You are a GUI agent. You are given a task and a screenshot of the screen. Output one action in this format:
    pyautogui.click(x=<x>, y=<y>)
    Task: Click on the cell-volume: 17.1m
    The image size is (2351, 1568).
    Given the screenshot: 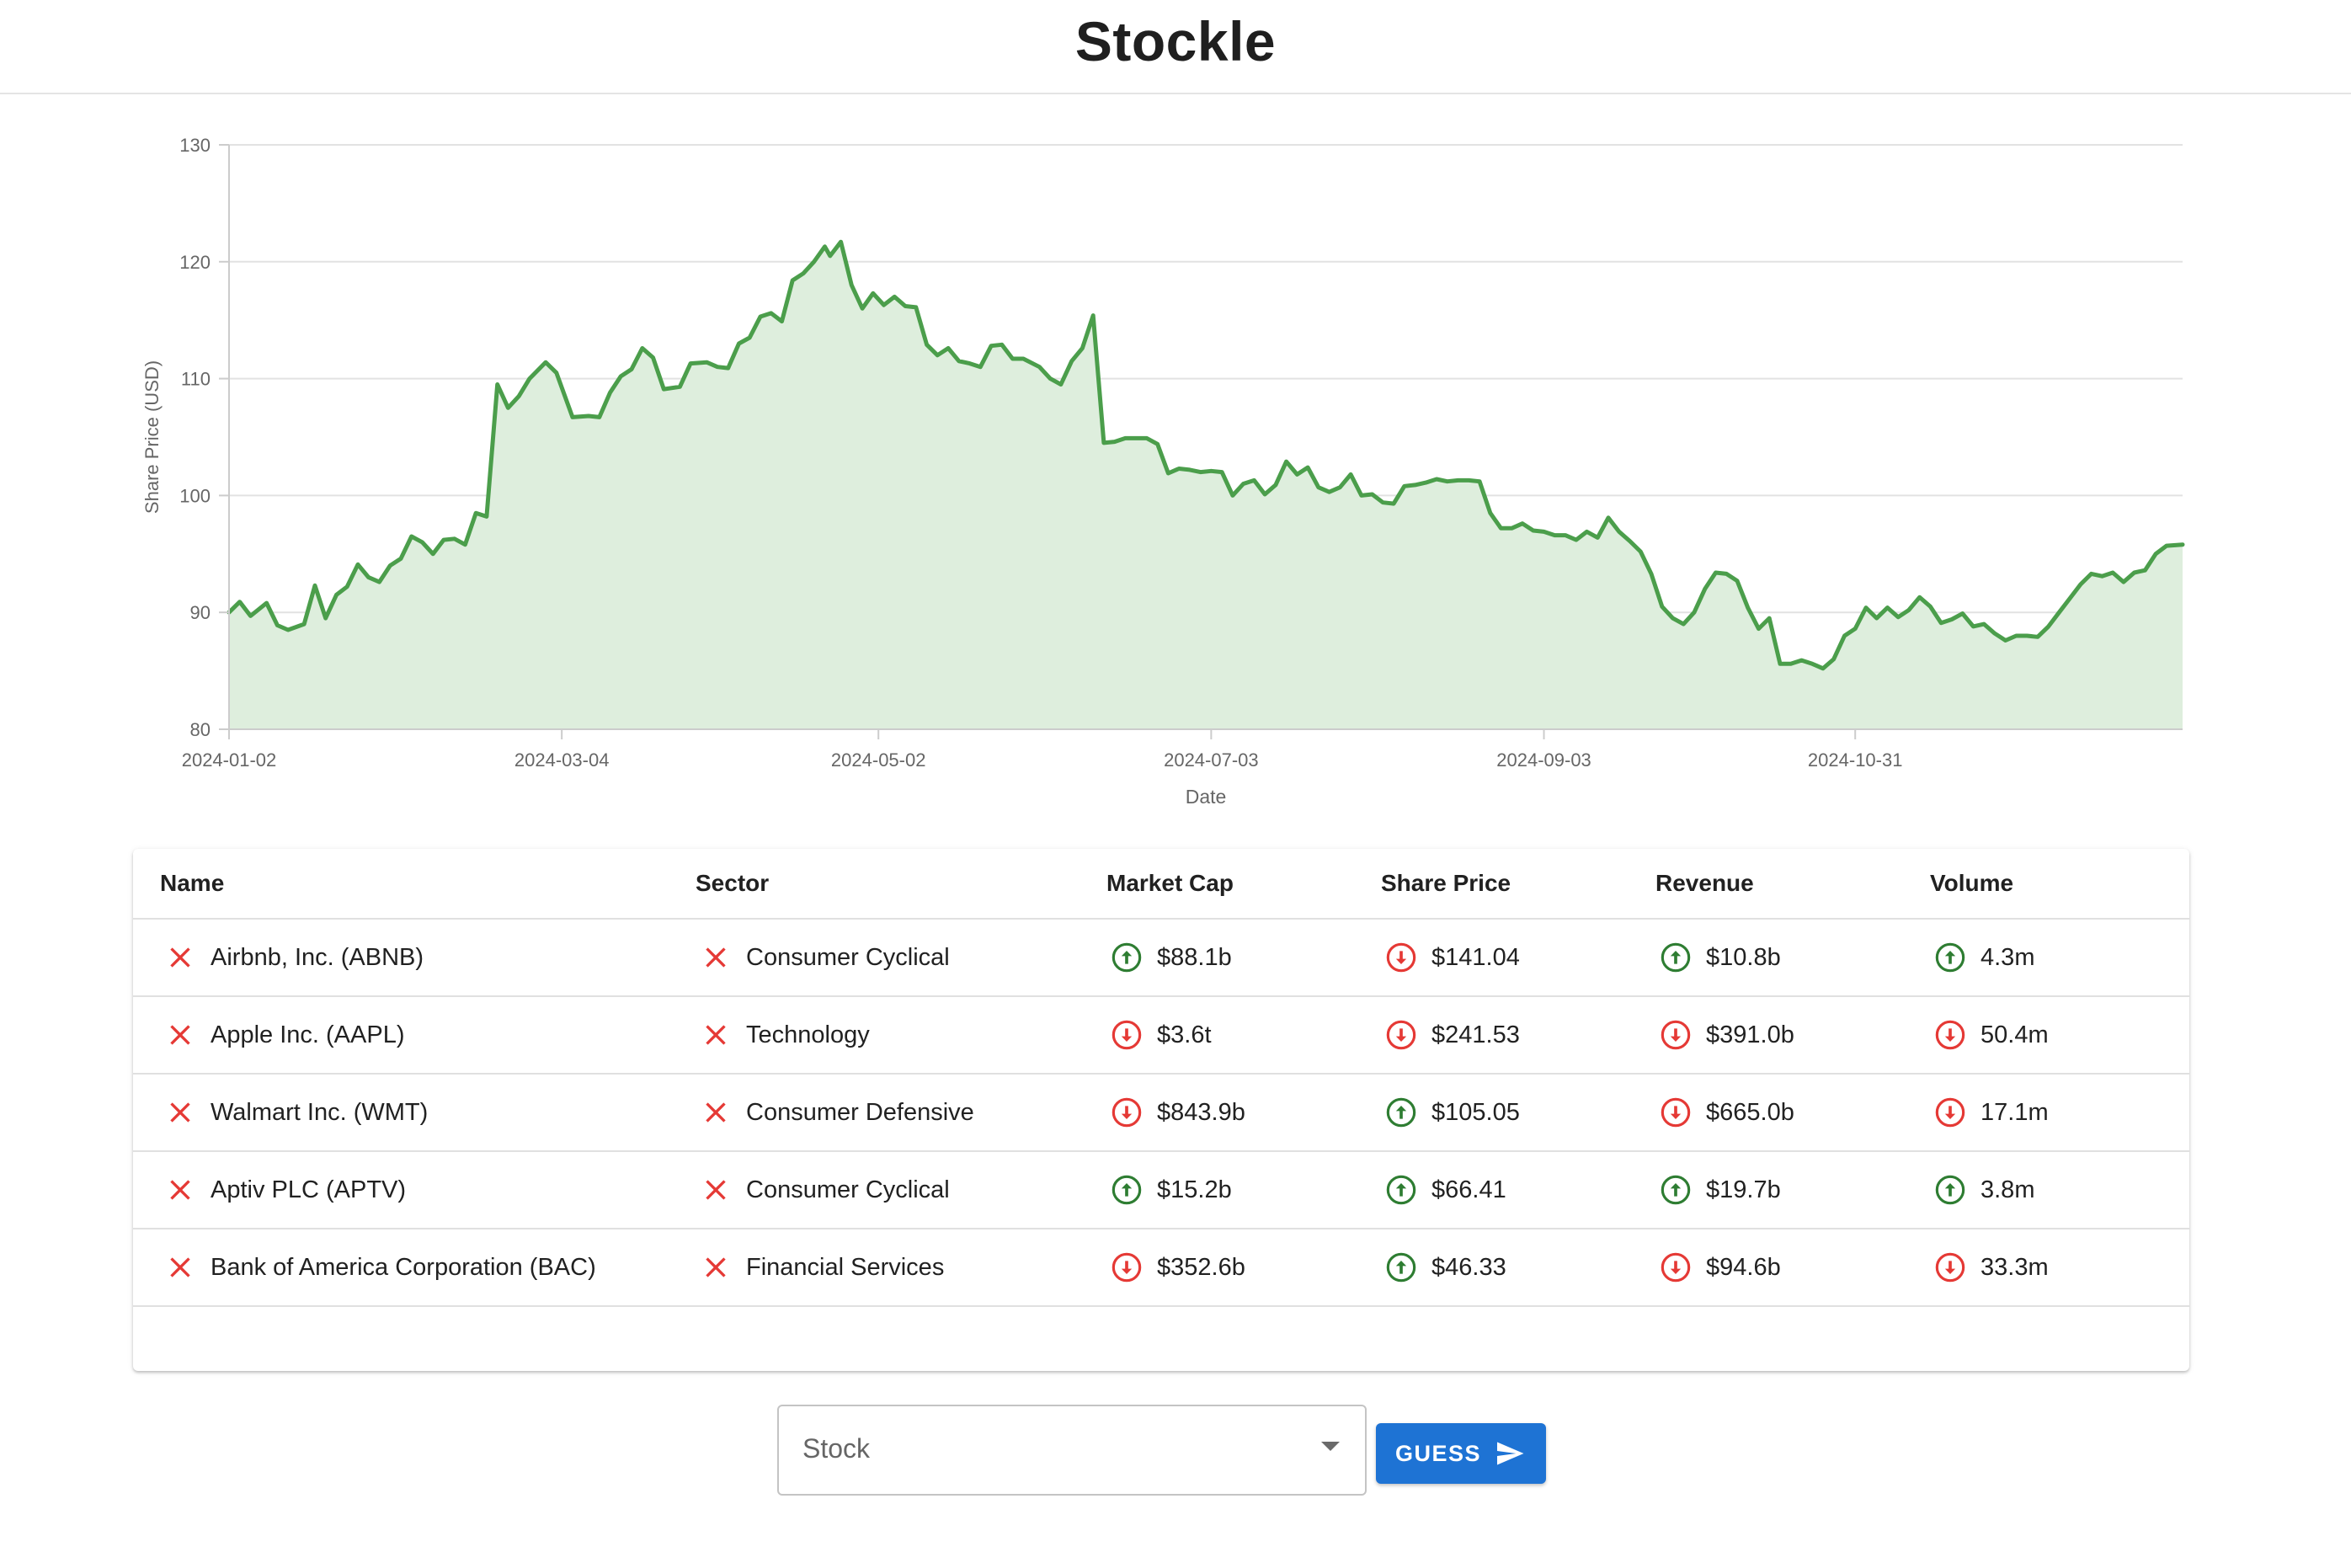 What is the action you would take?
    pyautogui.click(x=1991, y=1112)
    